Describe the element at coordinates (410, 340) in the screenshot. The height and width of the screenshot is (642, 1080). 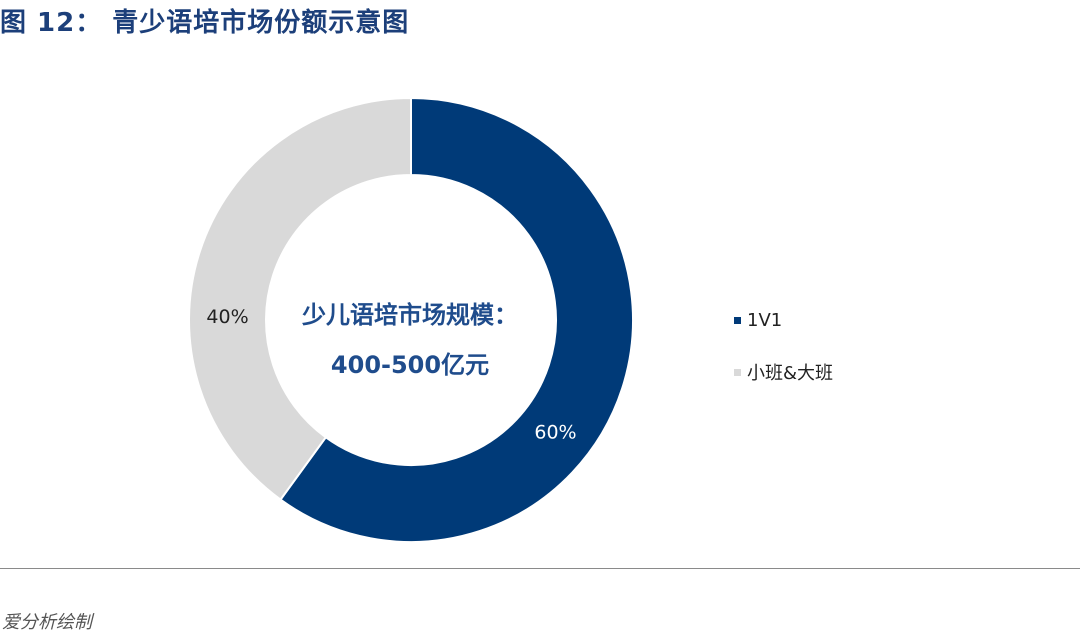
I see `center-label: 少儿语培市场规模： 400-500亿元` at that location.